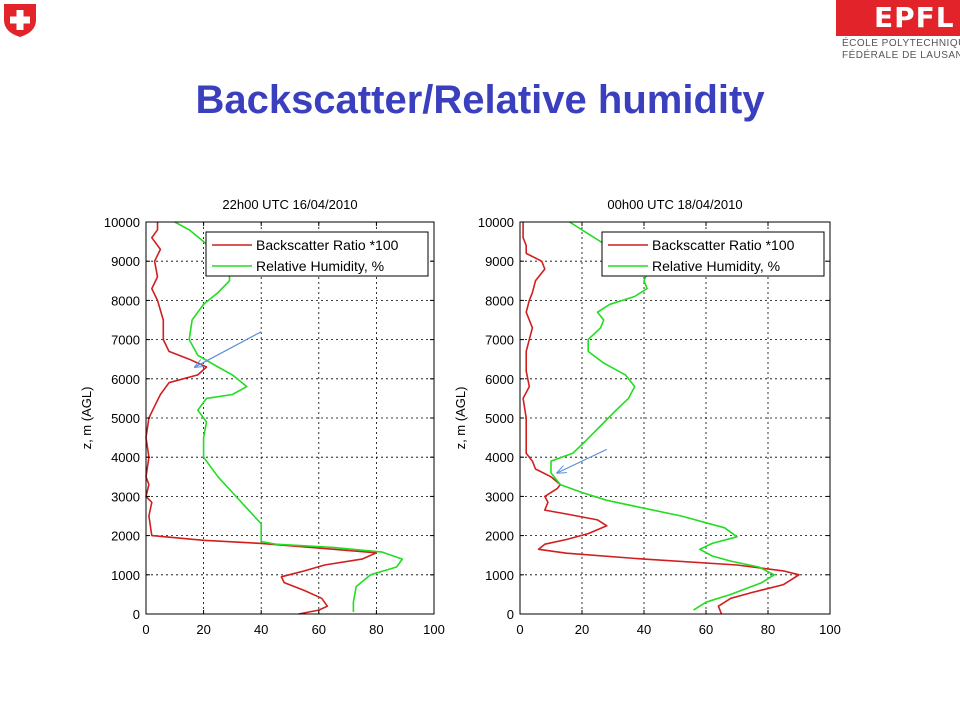 Image resolution: width=960 pixels, height=720 pixels. Describe the element at coordinates (480, 100) in the screenshot. I see `page-title: Backscatter/Relative humidity` at that location.